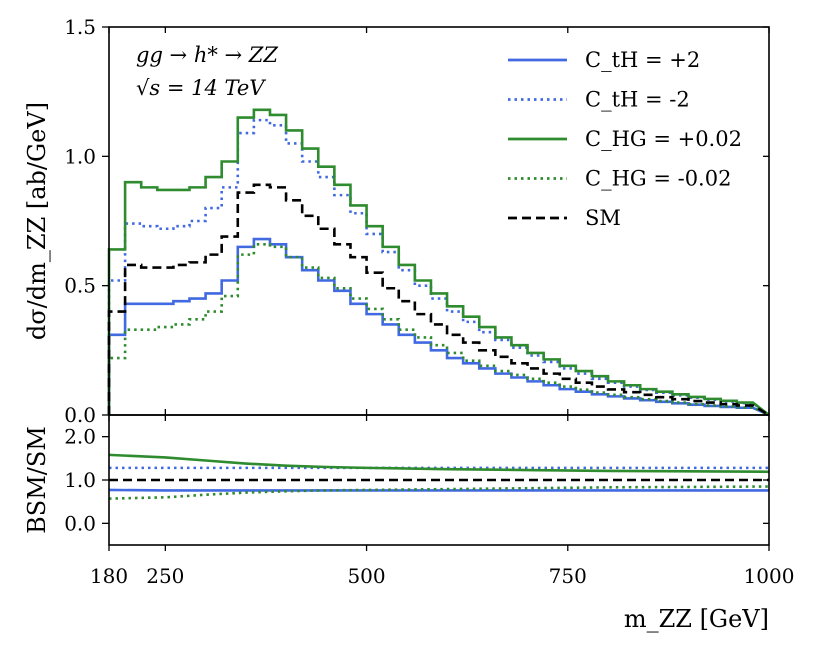 The height and width of the screenshot is (647, 813). I want to click on x-tick-label: 1000, so click(769, 576).